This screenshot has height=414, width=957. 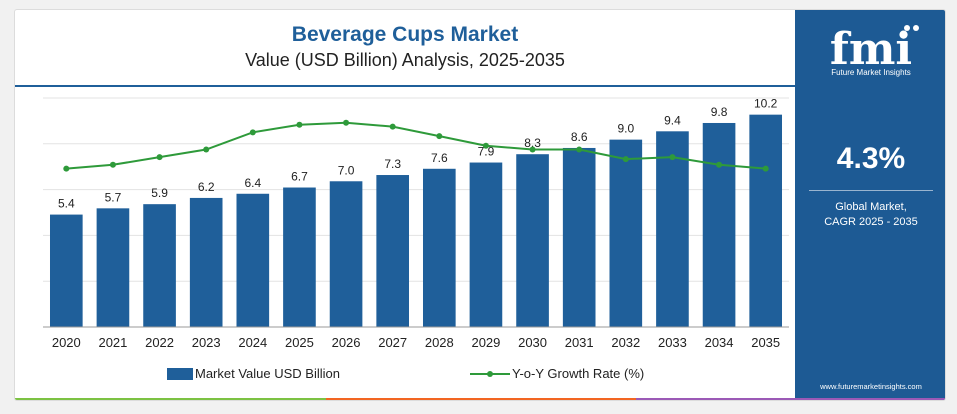 I want to click on x-tick-label: 2023, so click(x=206, y=342).